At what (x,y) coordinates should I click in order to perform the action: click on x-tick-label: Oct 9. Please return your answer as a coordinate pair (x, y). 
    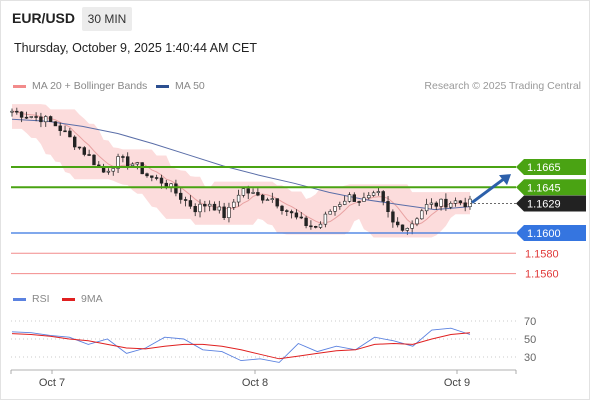
    Looking at the image, I should click on (457, 383).